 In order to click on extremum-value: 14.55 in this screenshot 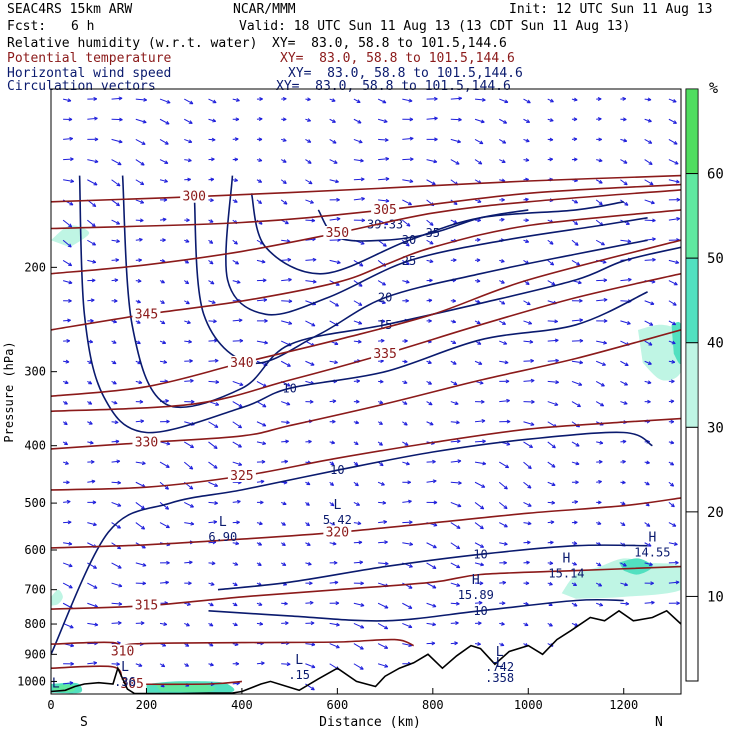, I will do `click(652, 553)`.